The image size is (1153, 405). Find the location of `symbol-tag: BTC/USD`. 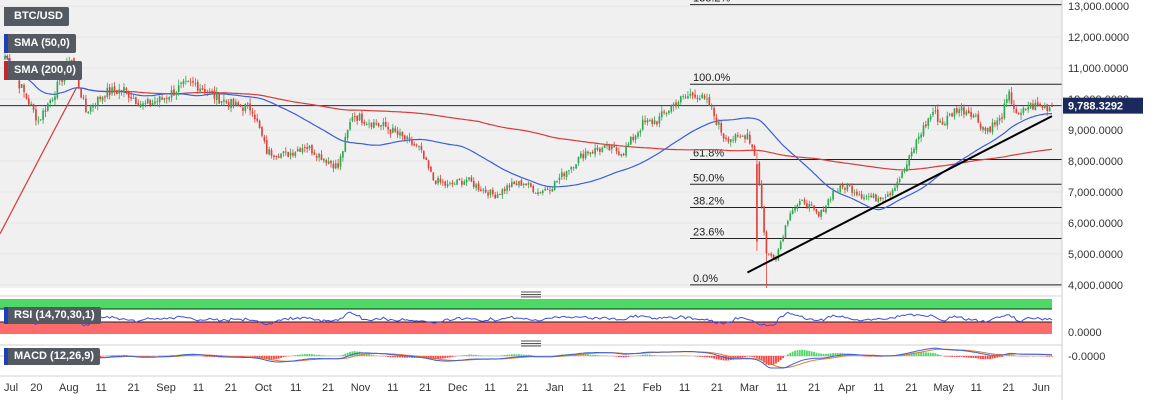

symbol-tag: BTC/USD is located at coordinates (36, 16).